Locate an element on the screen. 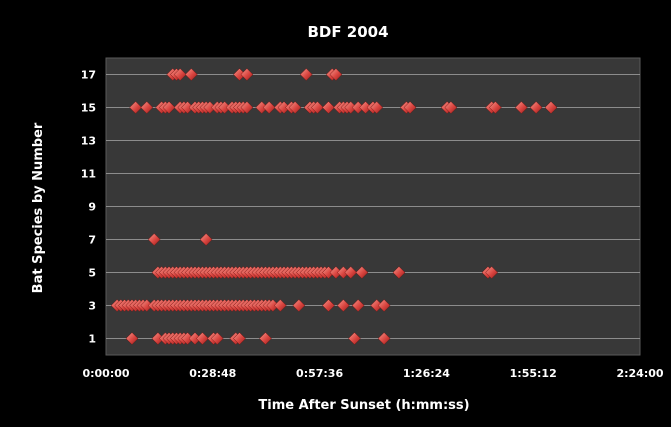  y-tick-label: 15 is located at coordinates (88, 108).